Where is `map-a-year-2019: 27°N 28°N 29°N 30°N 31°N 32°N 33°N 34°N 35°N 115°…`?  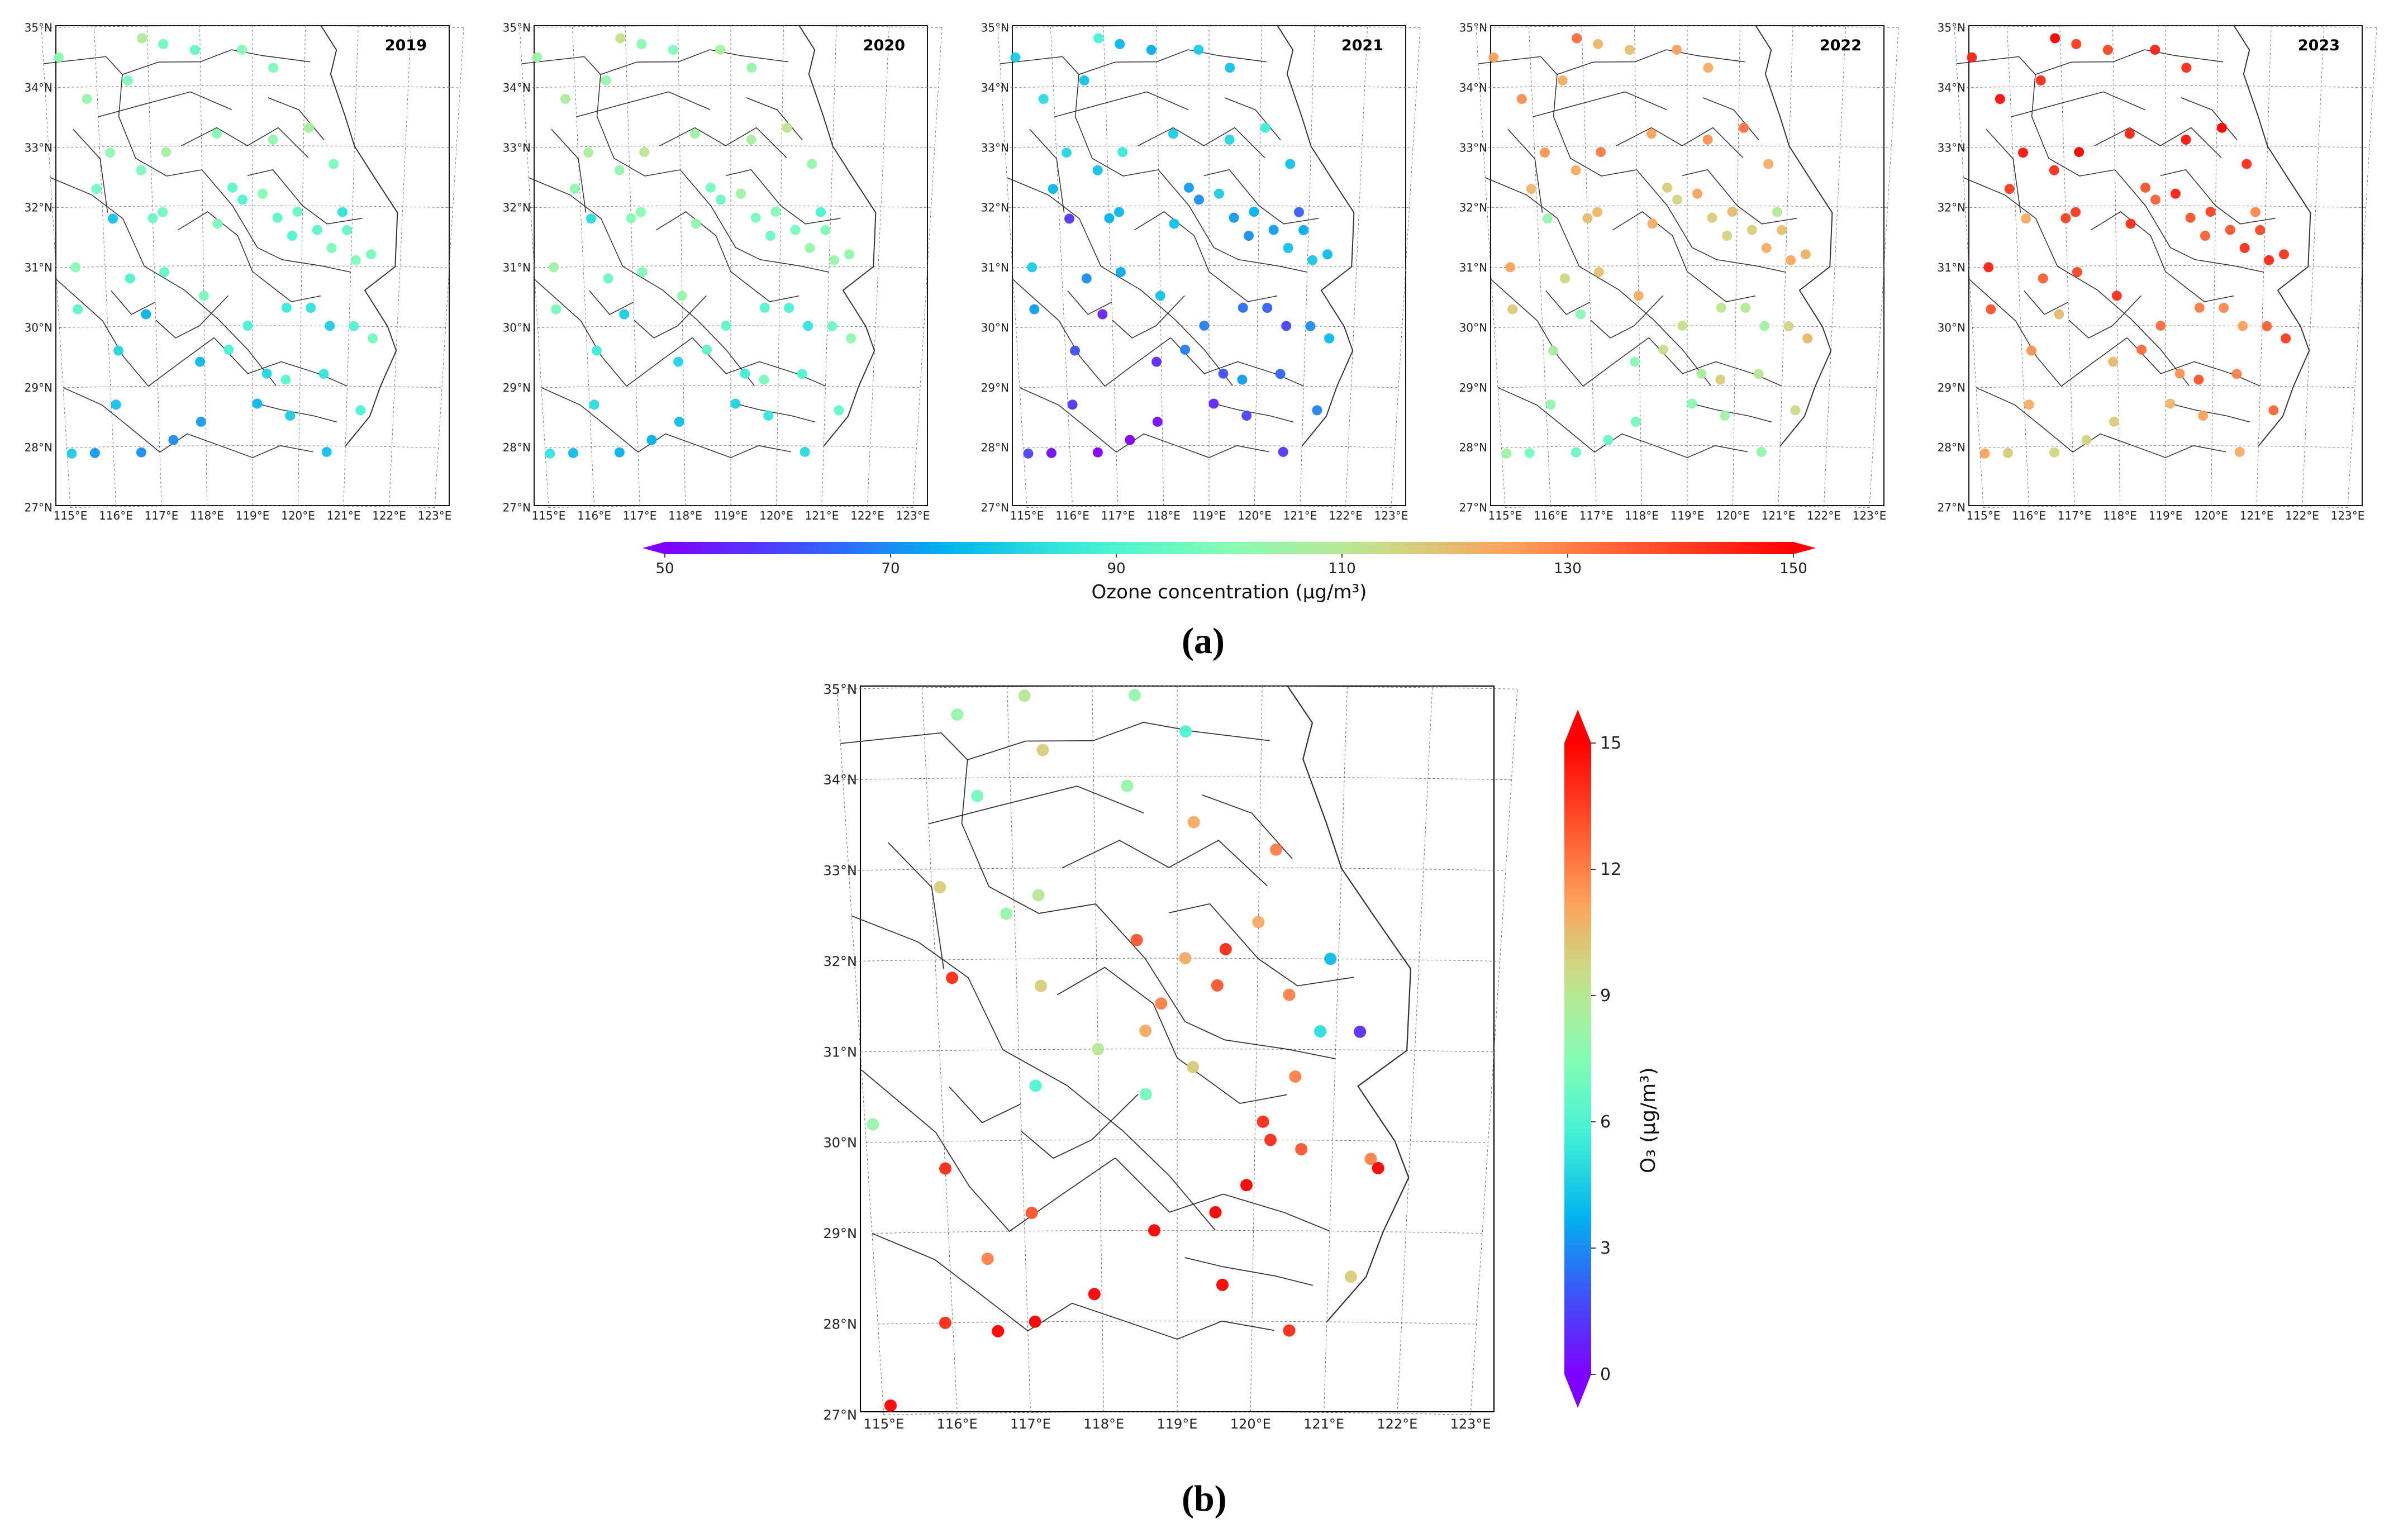 map-a-year-2019: 27°N 28°N 29°N 30°N 31°N 32°N 33°N 34°N 35°N 115°… is located at coordinates (238, 274).